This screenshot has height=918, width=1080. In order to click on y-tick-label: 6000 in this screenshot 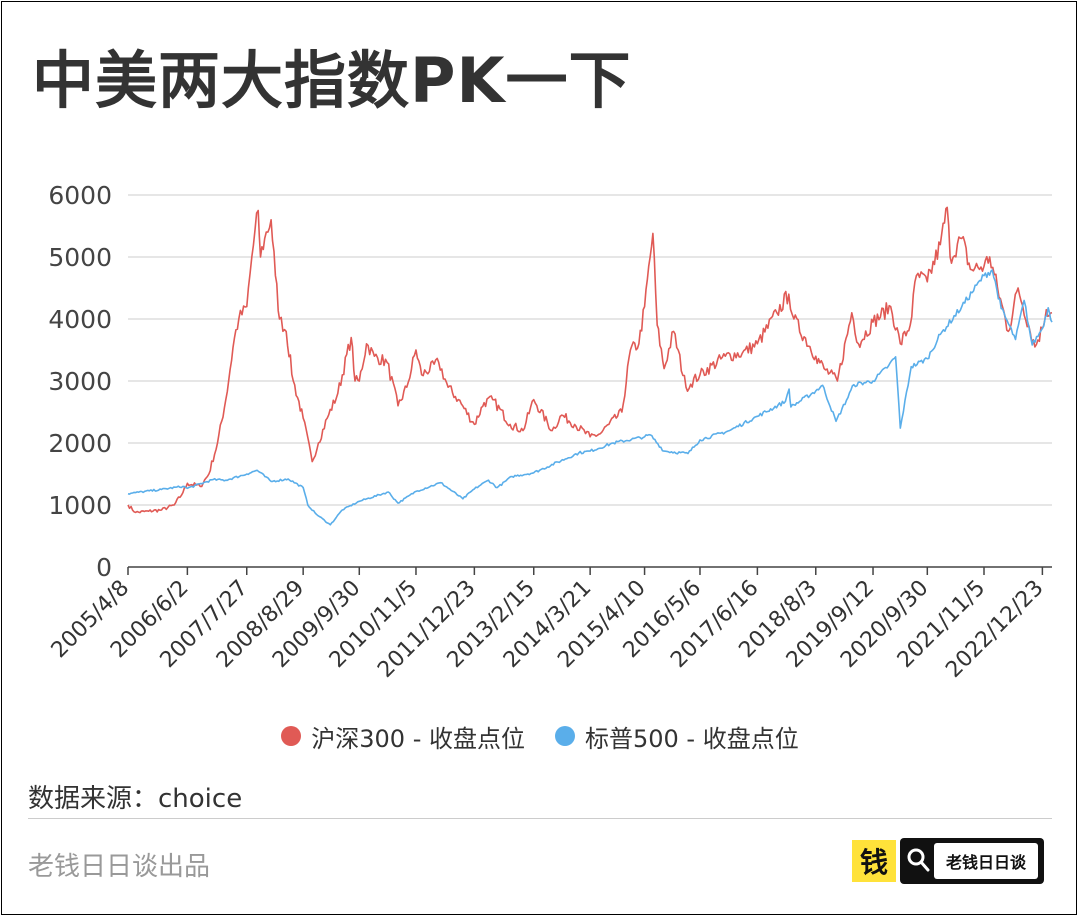, I will do `click(80, 195)`.